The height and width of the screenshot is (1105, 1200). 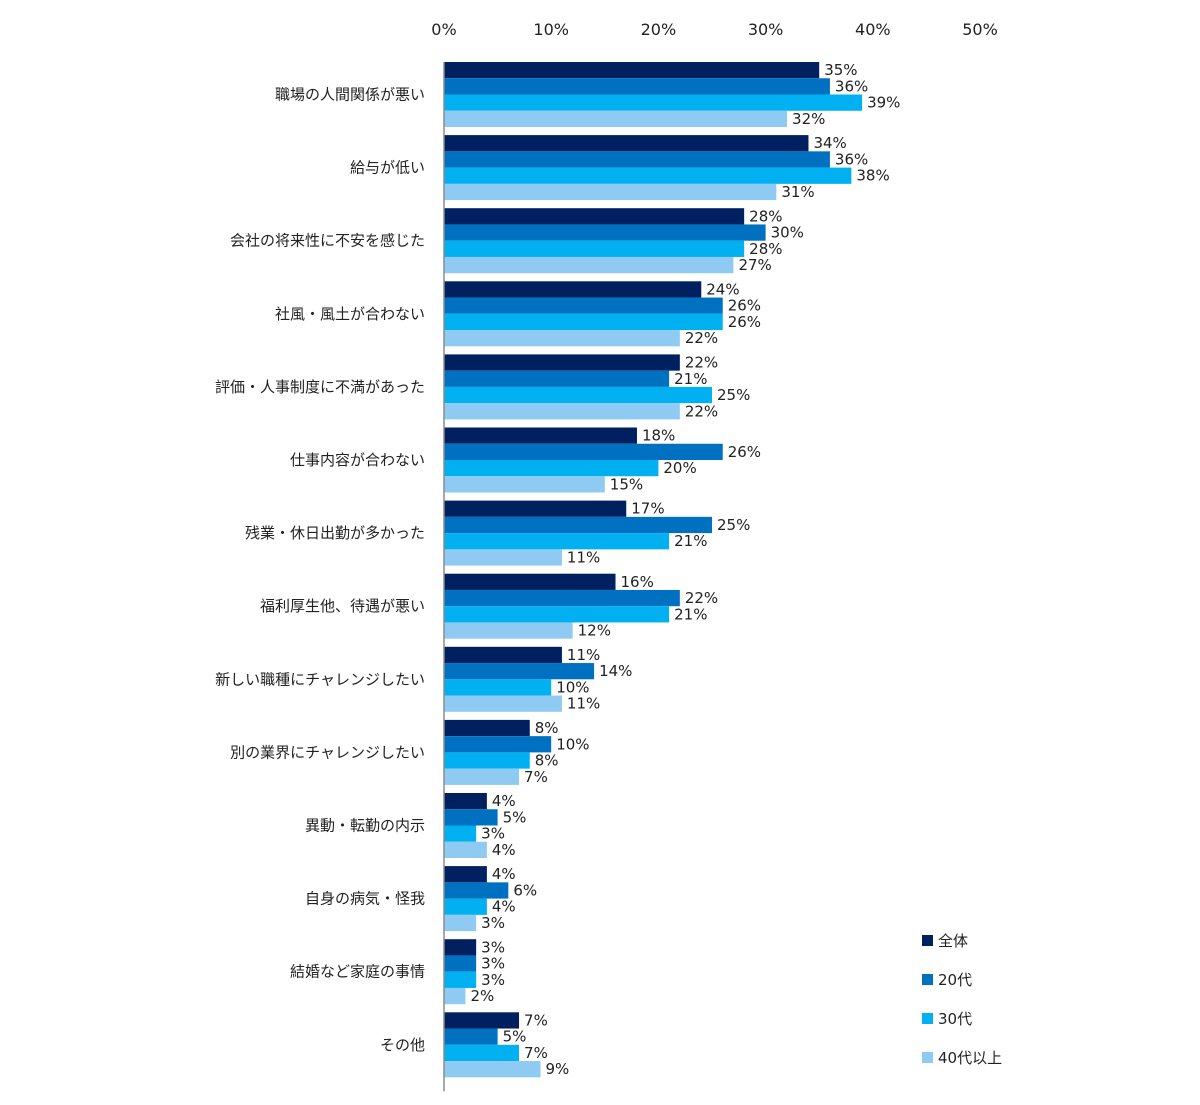 I want to click on category-label: 社風・風土が合わない, so click(x=350, y=314).